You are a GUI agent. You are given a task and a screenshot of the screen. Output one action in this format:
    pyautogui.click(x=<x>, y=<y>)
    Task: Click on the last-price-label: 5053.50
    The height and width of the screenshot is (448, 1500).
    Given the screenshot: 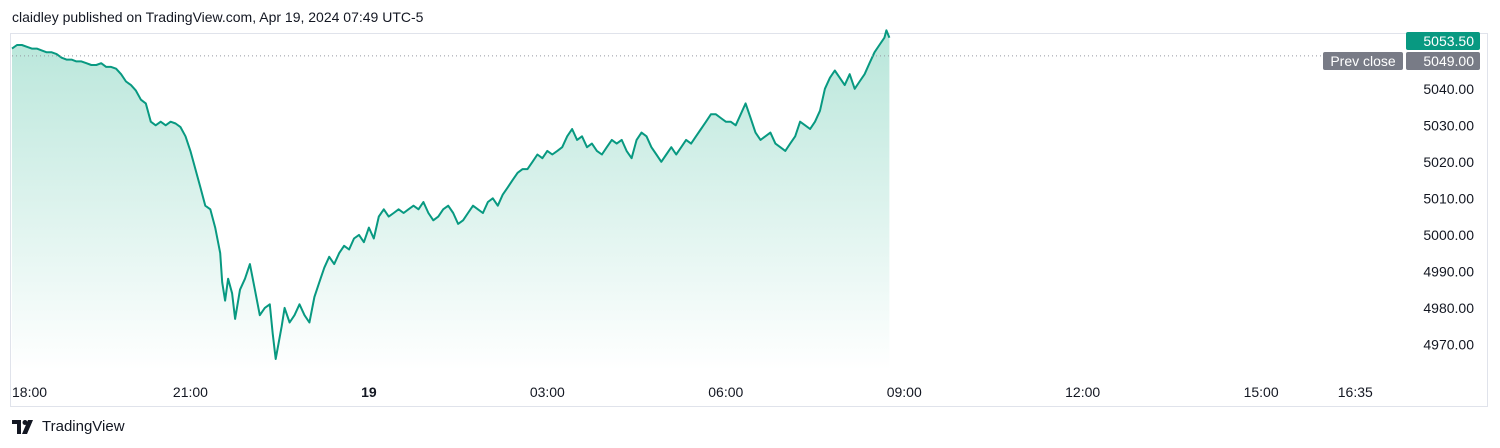 What is the action you would take?
    pyautogui.click(x=1448, y=41)
    